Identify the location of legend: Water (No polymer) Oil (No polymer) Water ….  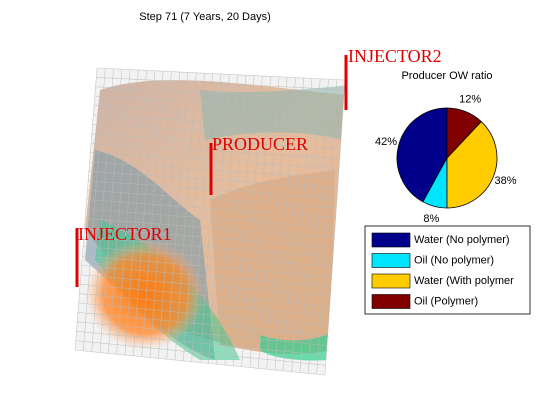
(447, 270).